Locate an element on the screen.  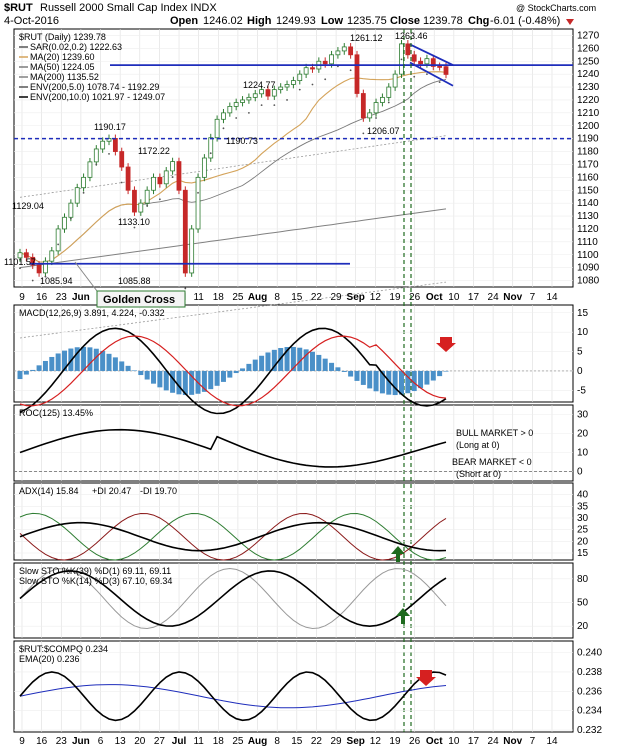
callout-box is located at coordinates (141, 299).